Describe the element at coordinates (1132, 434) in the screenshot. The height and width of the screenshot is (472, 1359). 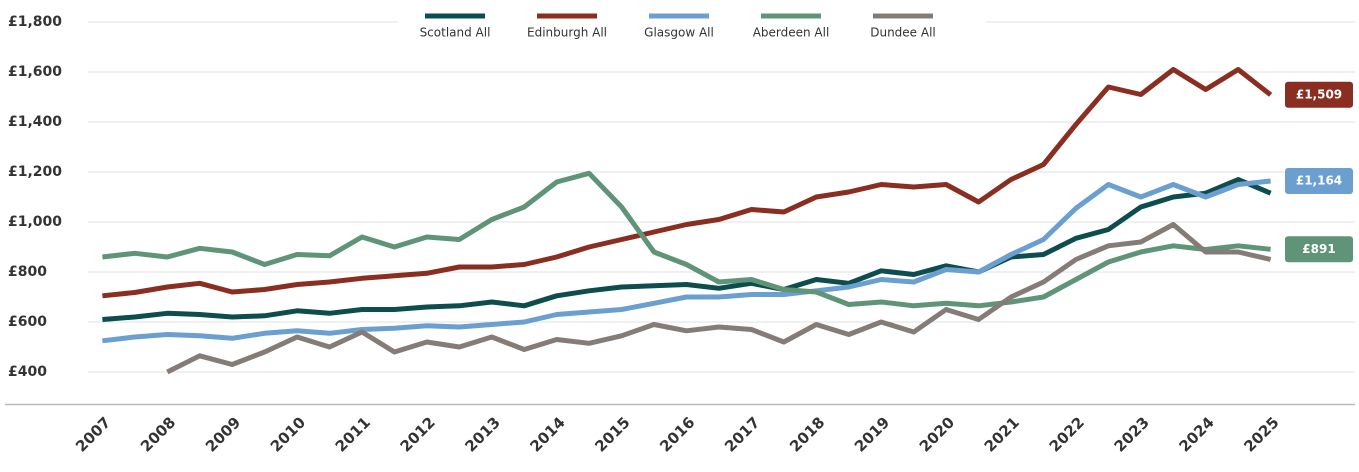
I see `x-tick-label: 2023` at that location.